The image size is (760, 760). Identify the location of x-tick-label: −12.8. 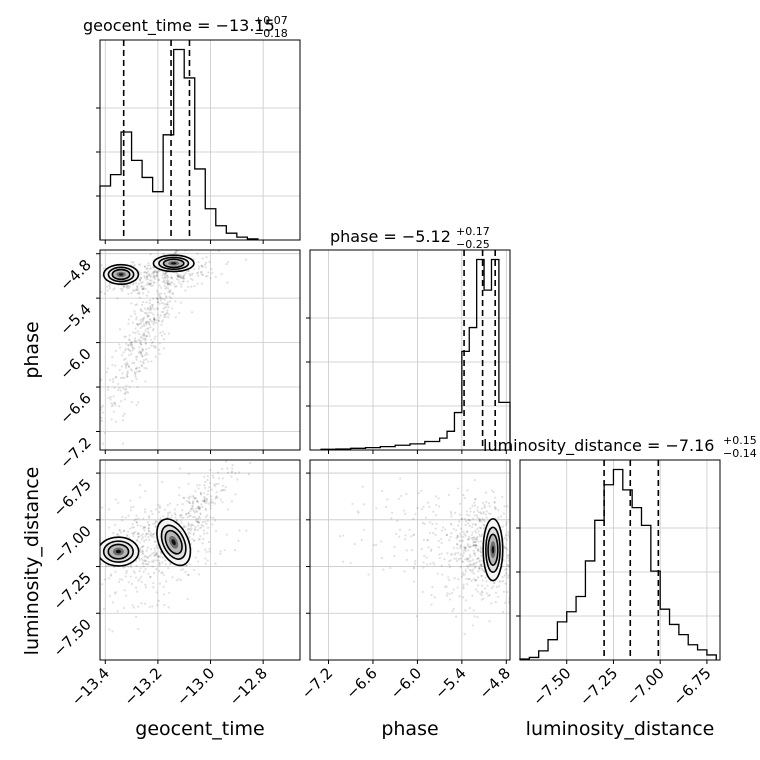
(248, 686).